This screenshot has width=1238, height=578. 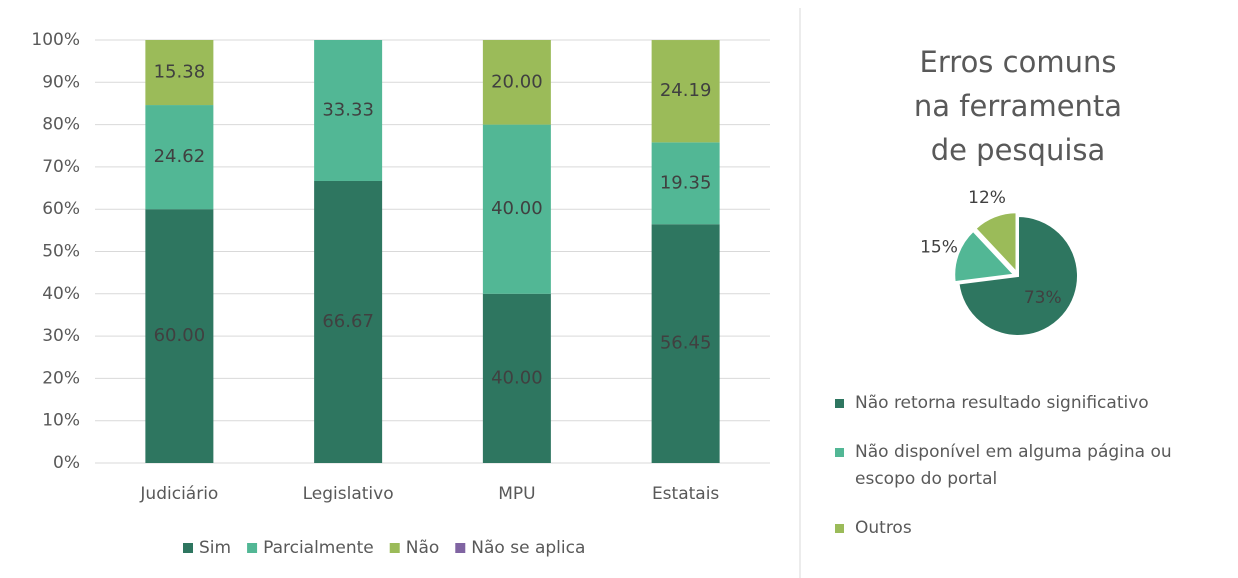 What do you see at coordinates (516, 494) in the screenshot?
I see `x-tick-label: MPU` at bounding box center [516, 494].